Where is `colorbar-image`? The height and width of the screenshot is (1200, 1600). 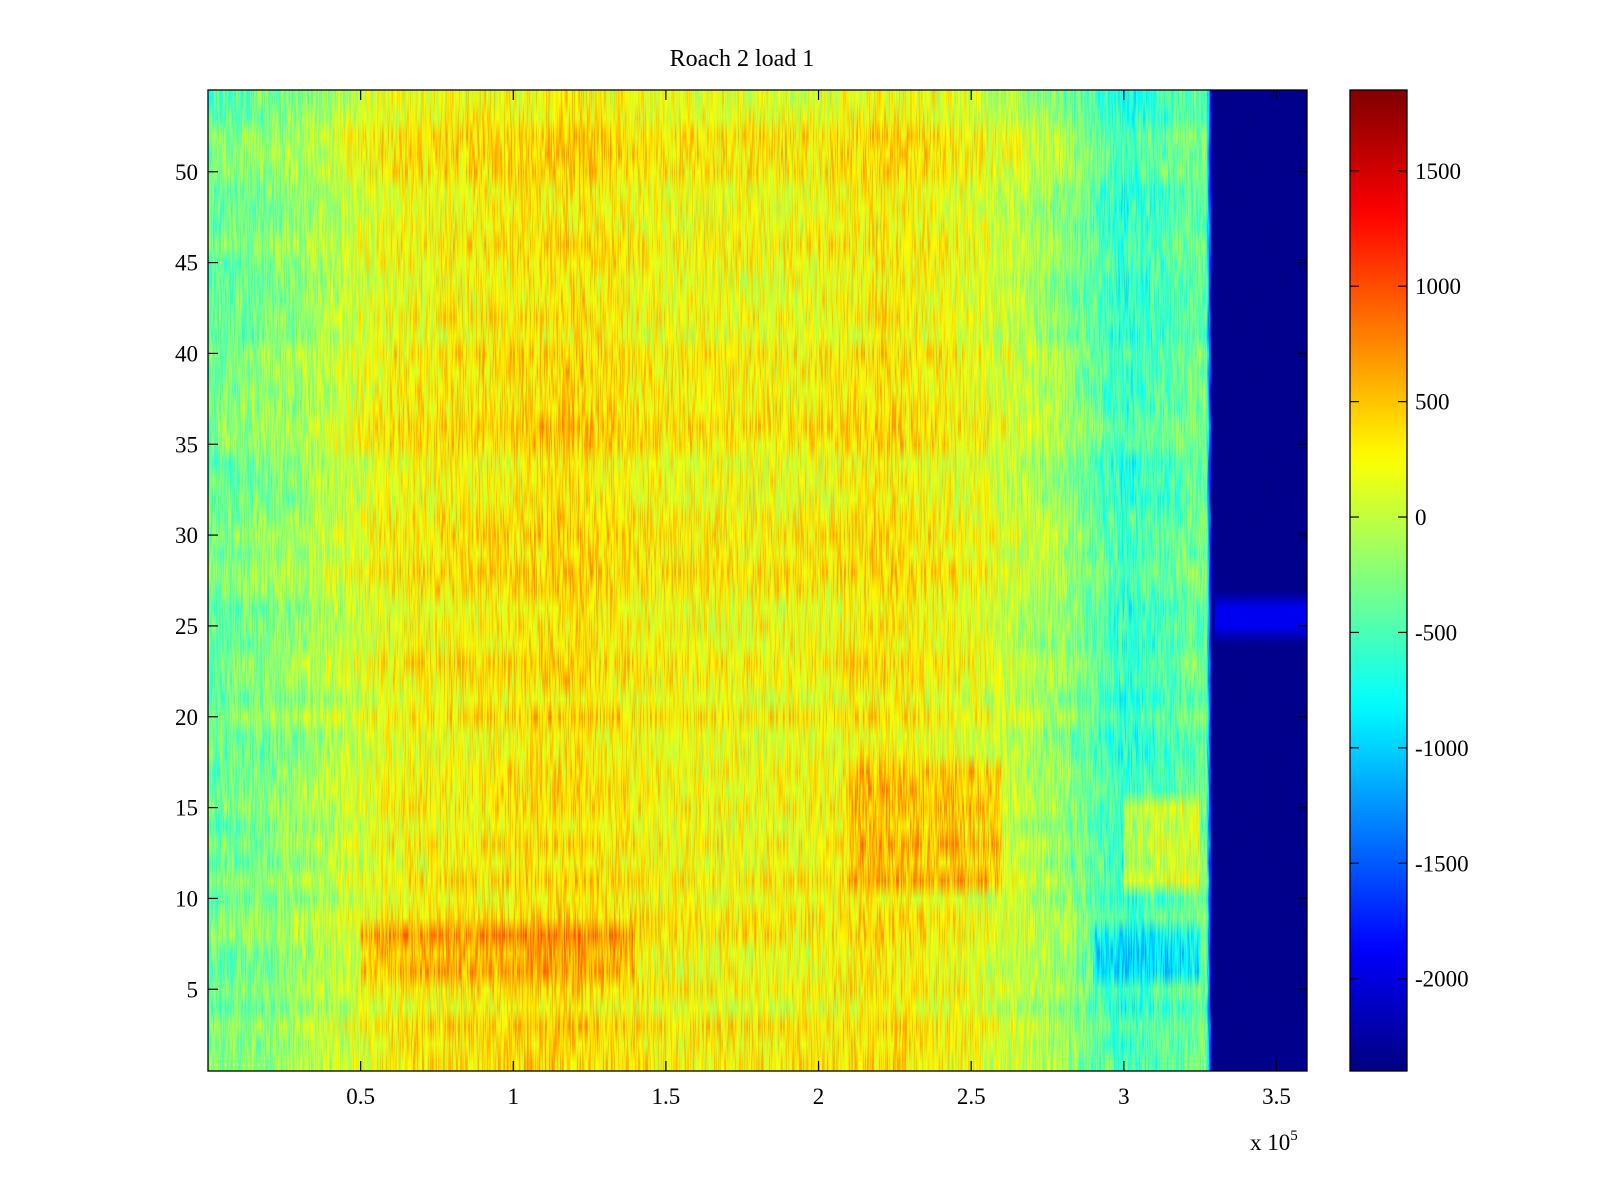
colorbar-image is located at coordinates (1378, 580).